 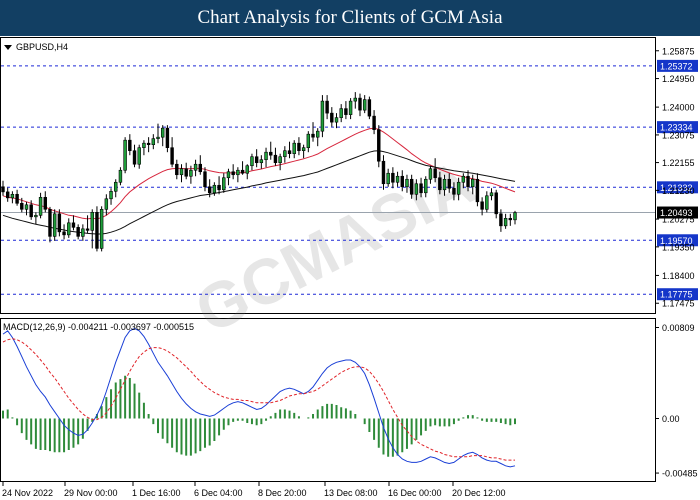 I want to click on ma-black-line, so click(x=259, y=192).